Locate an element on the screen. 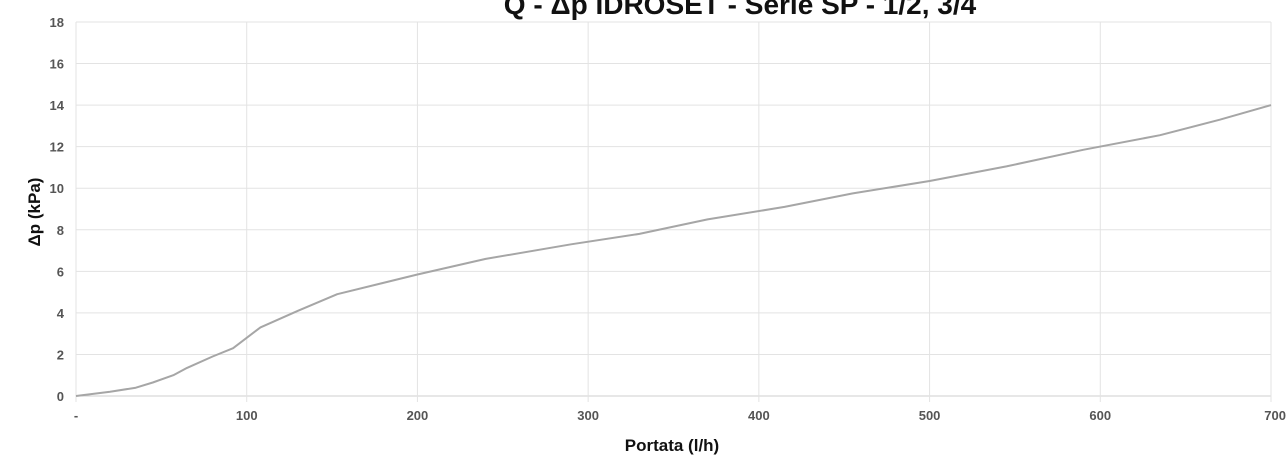 This screenshot has height=455, width=1288. y-tick-label: 10 is located at coordinates (57, 188).